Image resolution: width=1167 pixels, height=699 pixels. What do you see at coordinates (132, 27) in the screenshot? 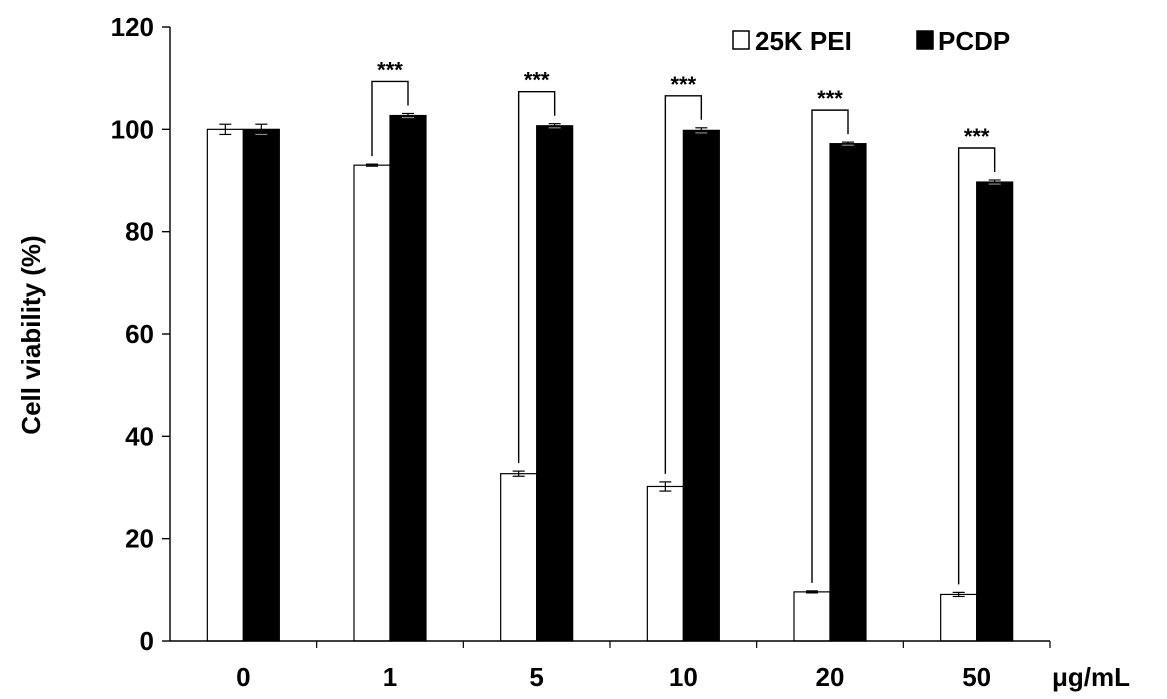
I see `y-tick-label-120: 120` at bounding box center [132, 27].